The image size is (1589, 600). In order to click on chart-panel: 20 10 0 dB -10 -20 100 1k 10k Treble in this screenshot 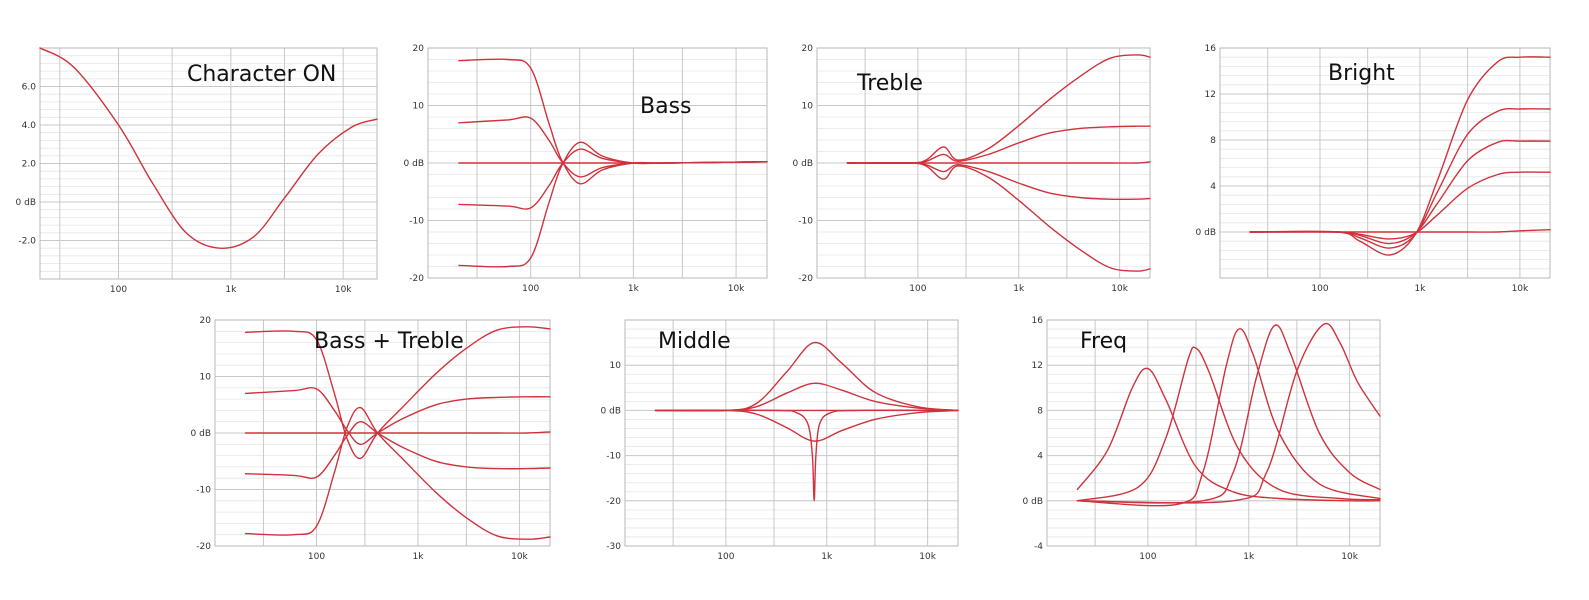, I will do `click(972, 169)`.